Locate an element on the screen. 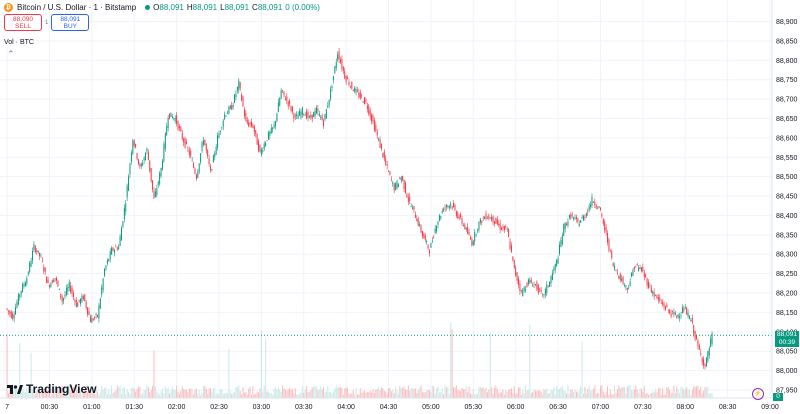 The width and height of the screenshot is (800, 414). time-tick-label: 08:30 is located at coordinates (728, 407).